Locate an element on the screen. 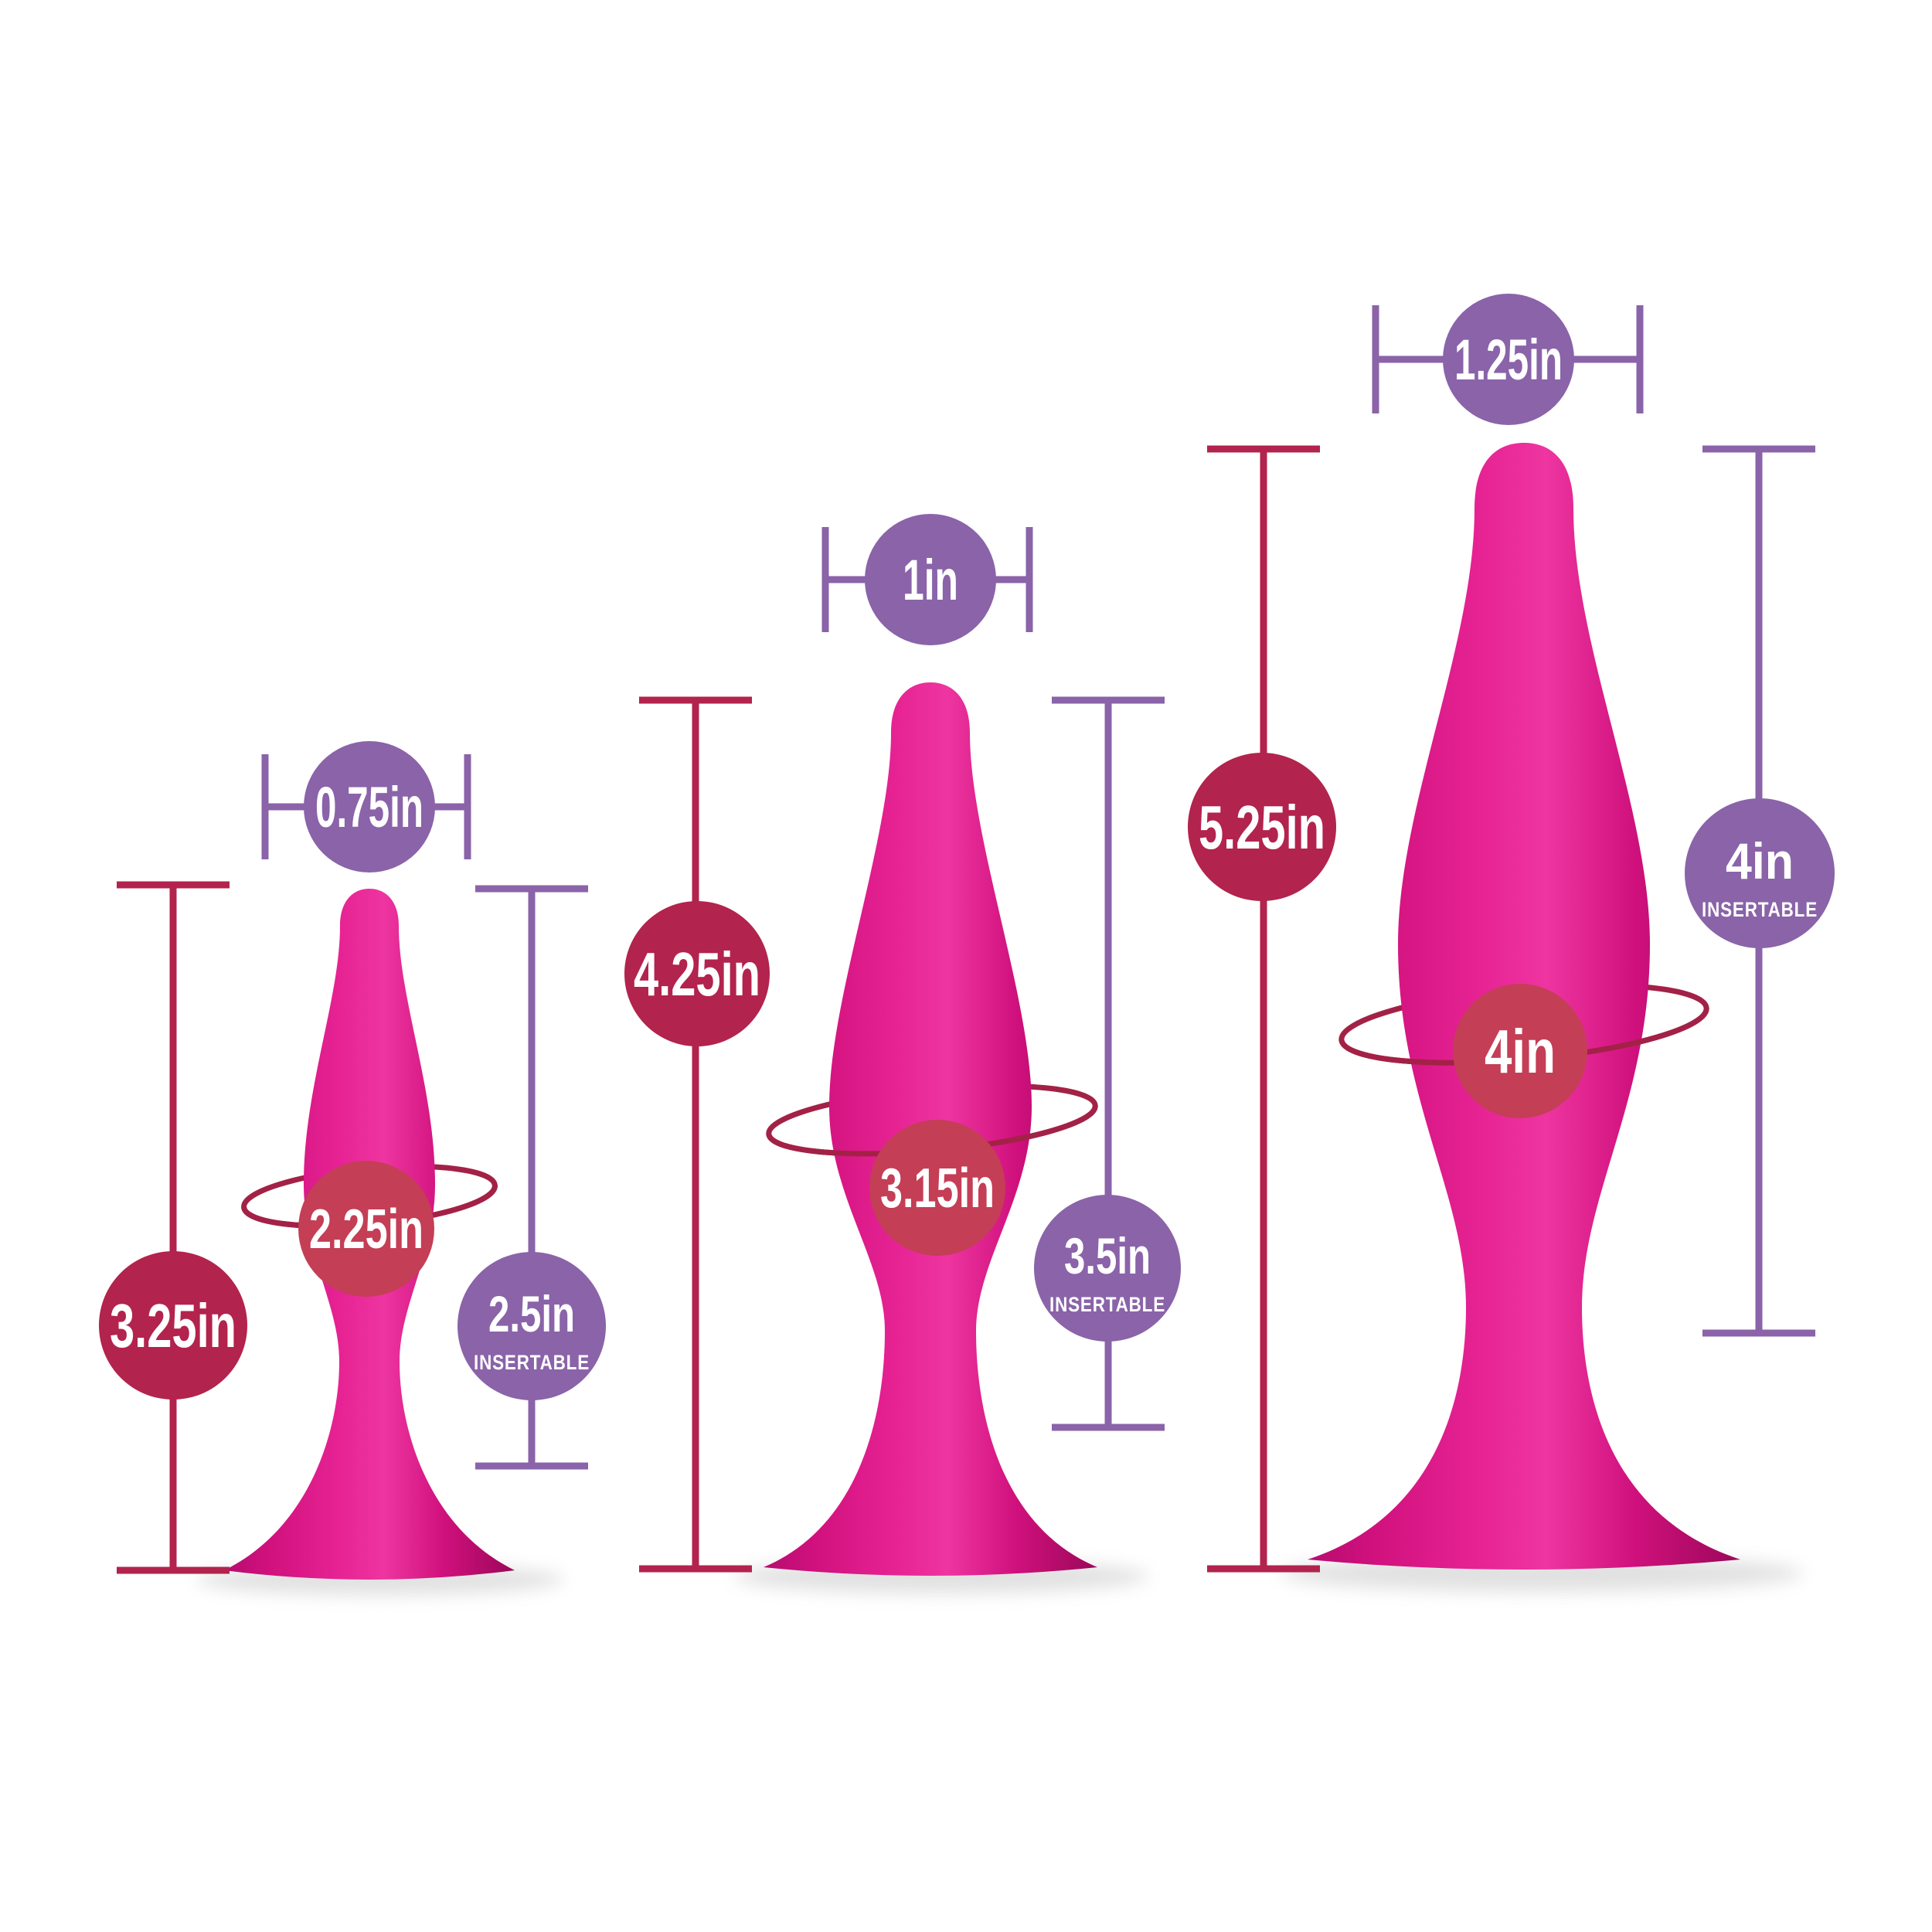  length-measure: 5.25in is located at coordinates (1262, 1009).